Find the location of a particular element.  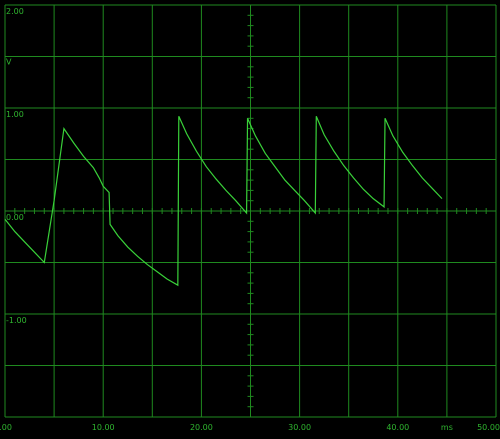

y-unit-label: V is located at coordinates (9, 62).